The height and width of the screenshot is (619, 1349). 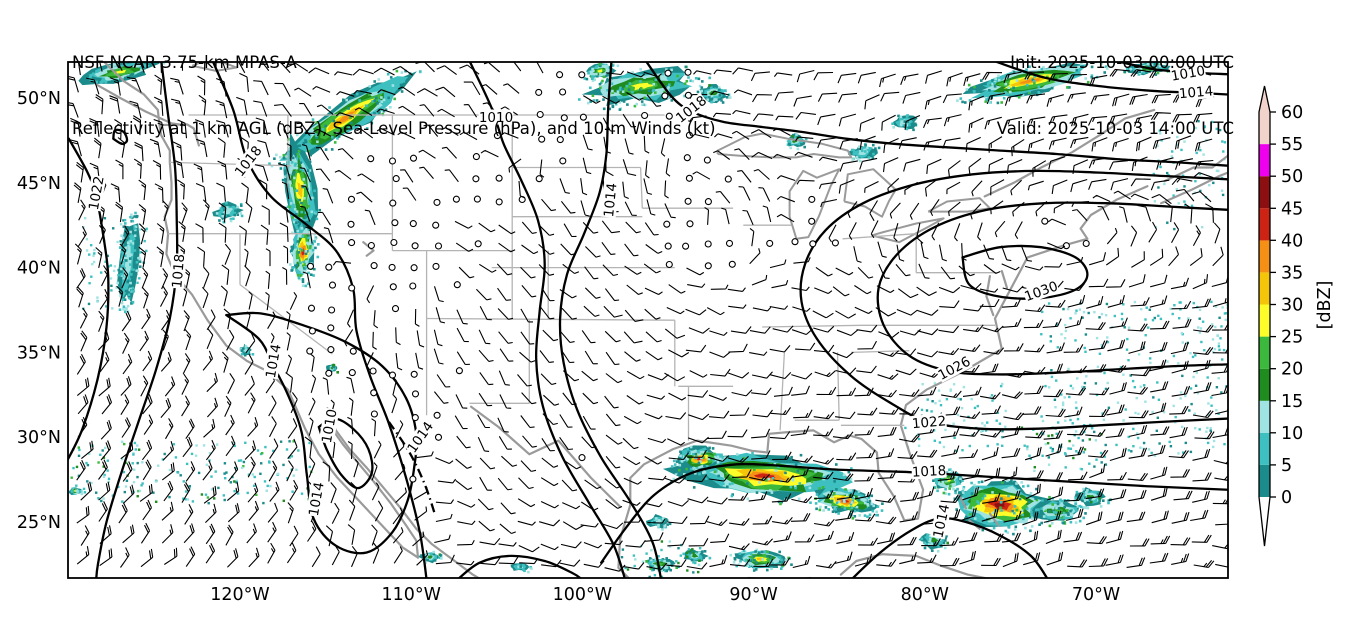 What do you see at coordinates (1292, 338) in the screenshot?
I see `svg-text: 25` at bounding box center [1292, 338].